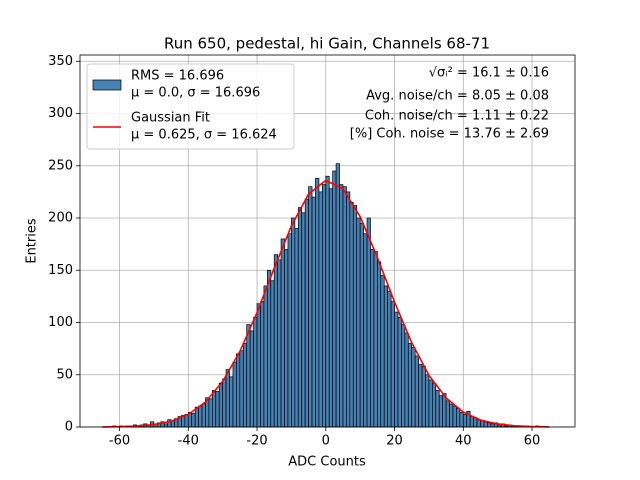 The height and width of the screenshot is (480, 640). Describe the element at coordinates (457, 116) in the screenshot. I see `annotation: Coh. noise/ch = 1.11 ± 0.22` at that location.